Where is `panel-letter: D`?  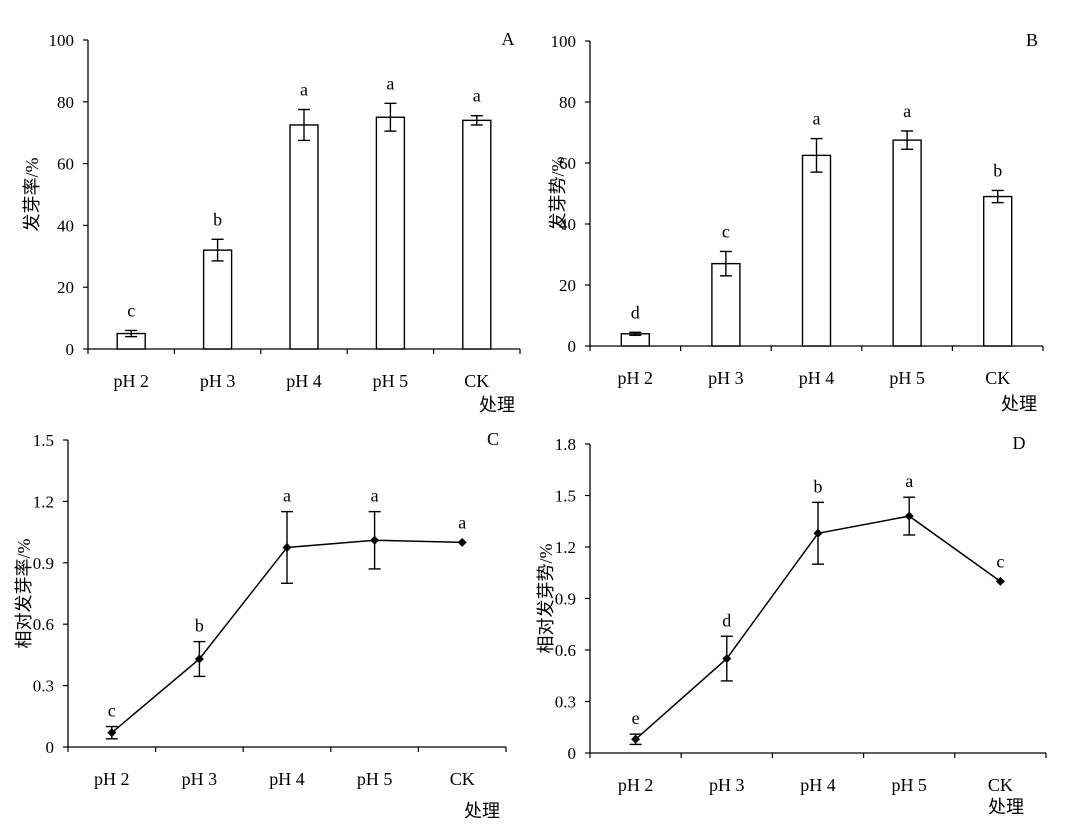 panel-letter: D is located at coordinates (1019, 443).